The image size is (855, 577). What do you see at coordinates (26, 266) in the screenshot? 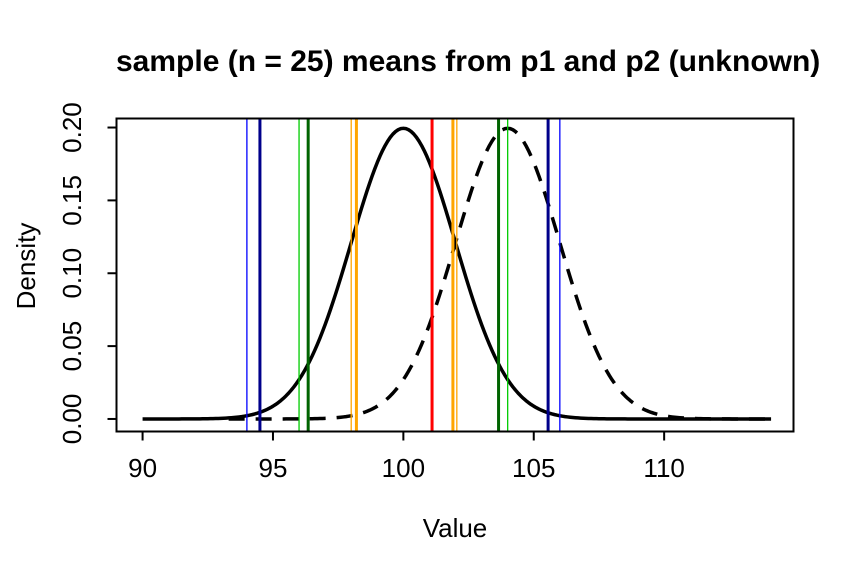
I see `y-axis-label: Density` at bounding box center [26, 266].